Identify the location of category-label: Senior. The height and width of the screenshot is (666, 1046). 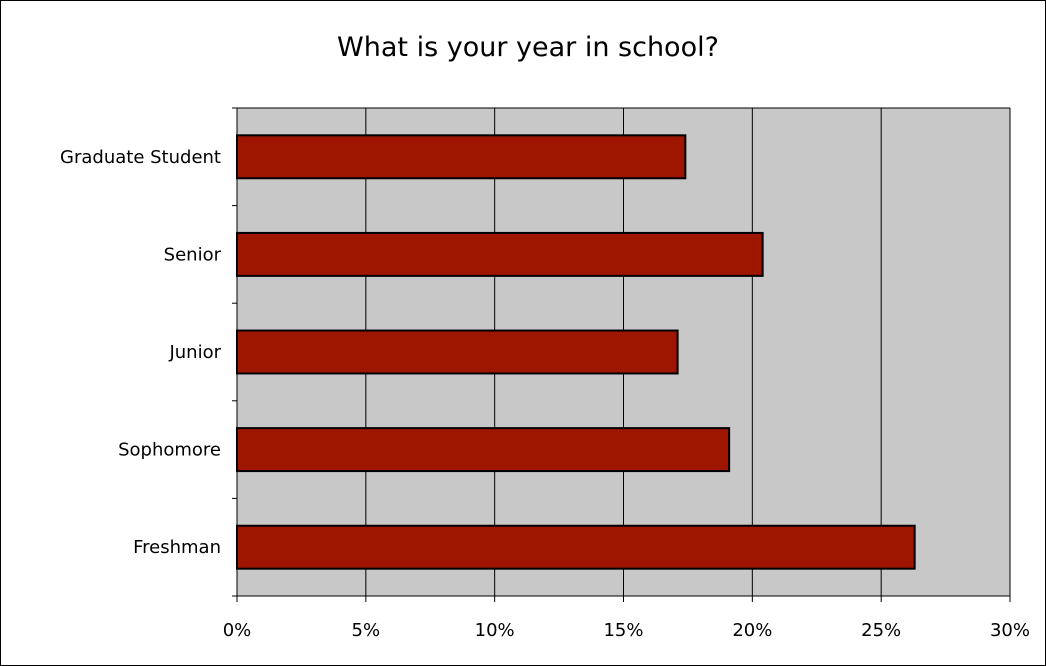
(193, 254).